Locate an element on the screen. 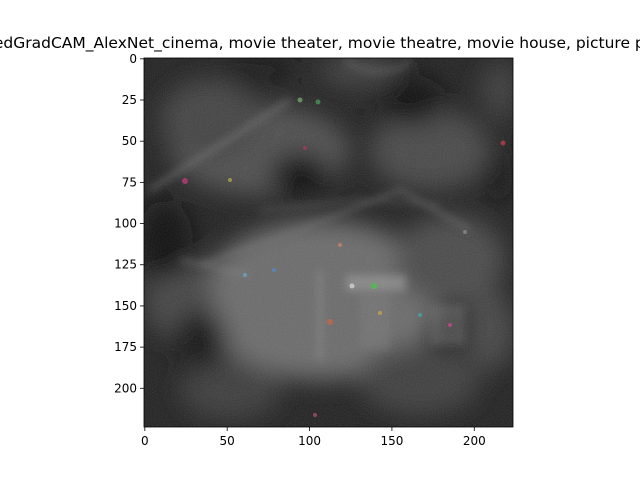  y-tick-label: 100 is located at coordinates (125, 224).